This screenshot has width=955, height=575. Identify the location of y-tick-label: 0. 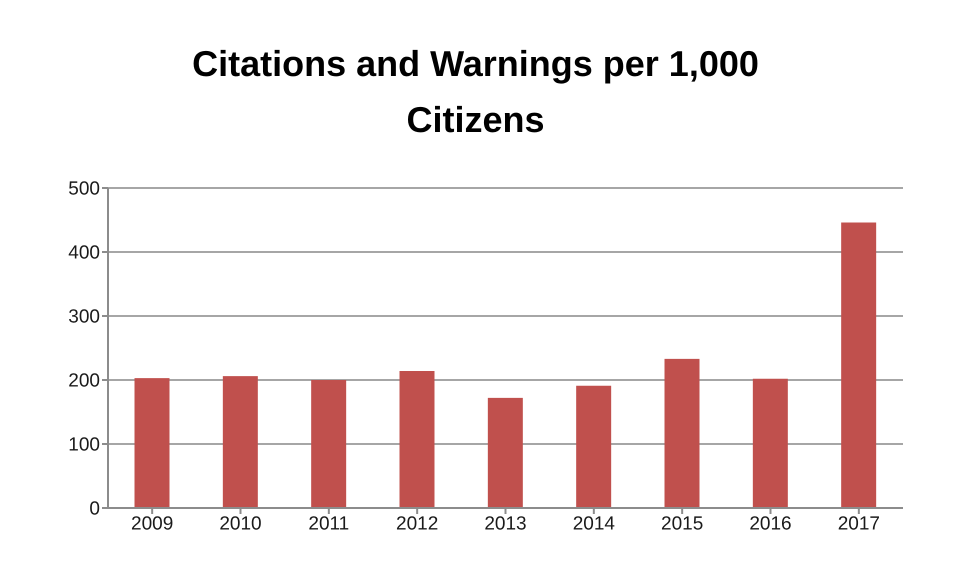
(94, 509).